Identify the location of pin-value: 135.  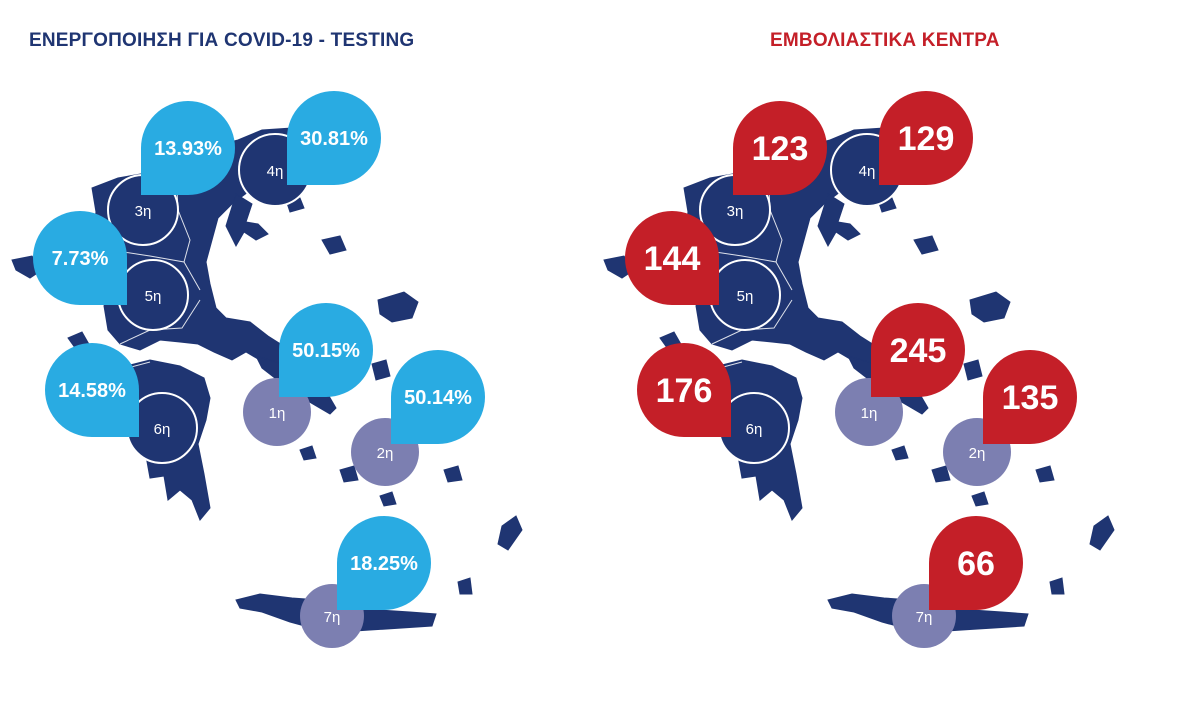
(1030, 398).